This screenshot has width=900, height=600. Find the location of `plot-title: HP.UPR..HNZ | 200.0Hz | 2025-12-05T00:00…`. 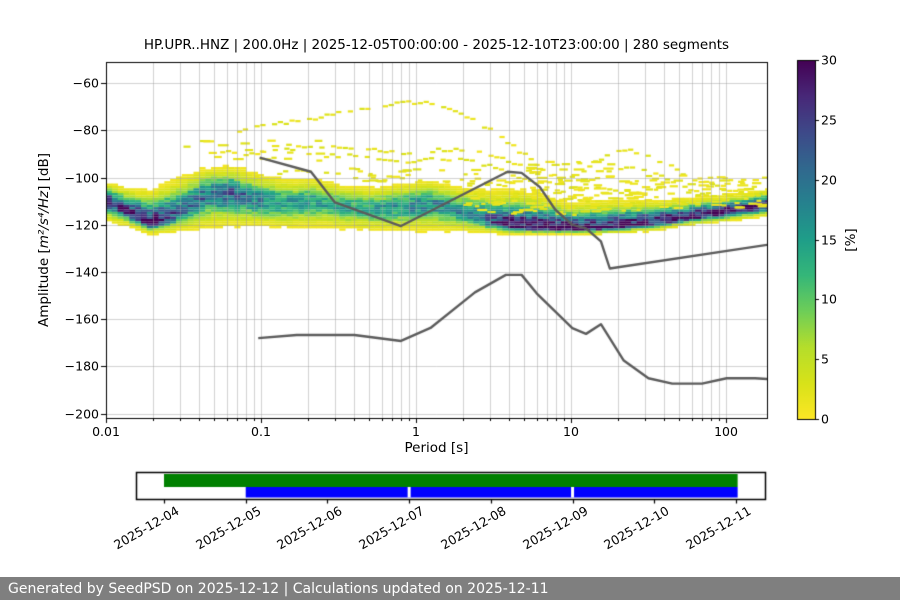

plot-title: HP.UPR..HNZ | 200.0Hz | 2025-12-05T00:00… is located at coordinates (436, 45).